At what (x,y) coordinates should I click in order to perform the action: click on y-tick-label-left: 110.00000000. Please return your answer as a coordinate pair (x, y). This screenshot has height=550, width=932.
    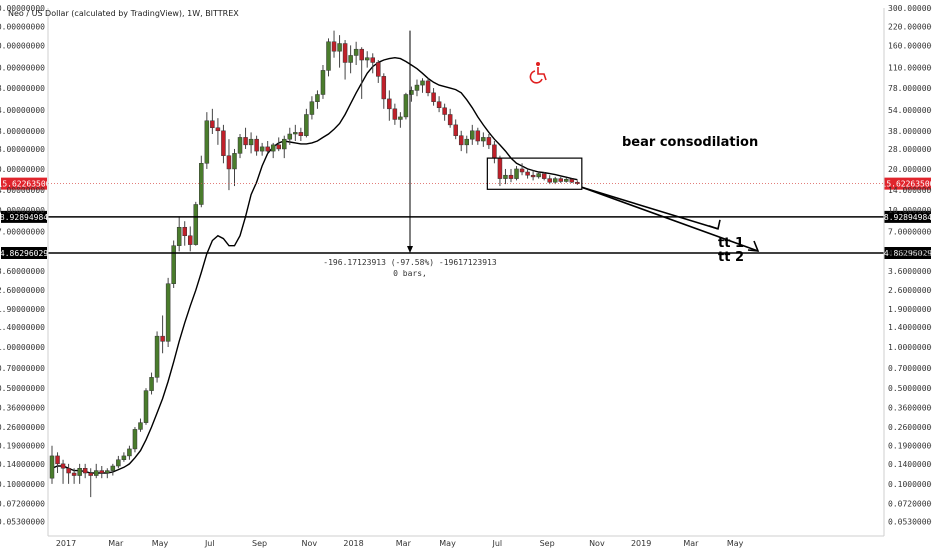
    Looking at the image, I should click on (22, 68).